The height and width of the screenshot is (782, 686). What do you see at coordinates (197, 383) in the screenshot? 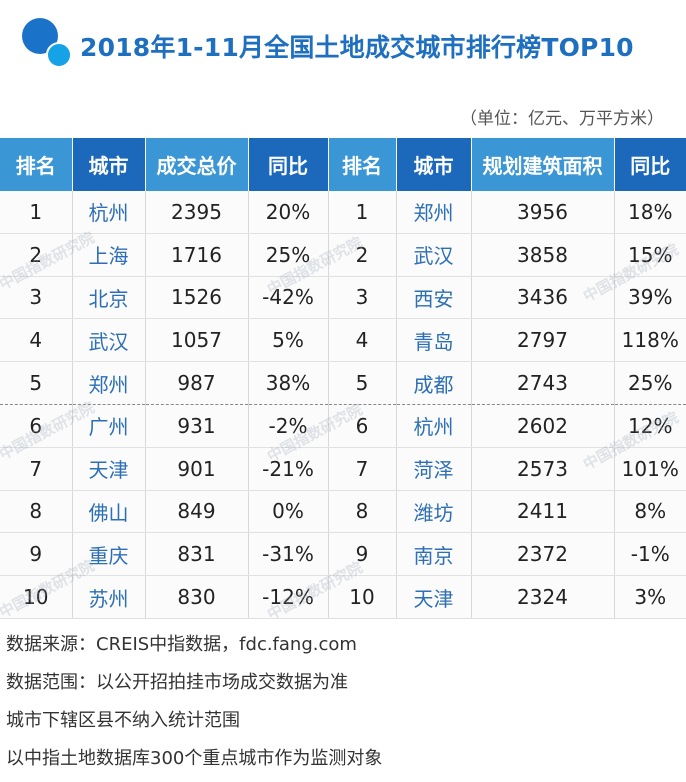
I see `cell-value-left: 987` at bounding box center [197, 383].